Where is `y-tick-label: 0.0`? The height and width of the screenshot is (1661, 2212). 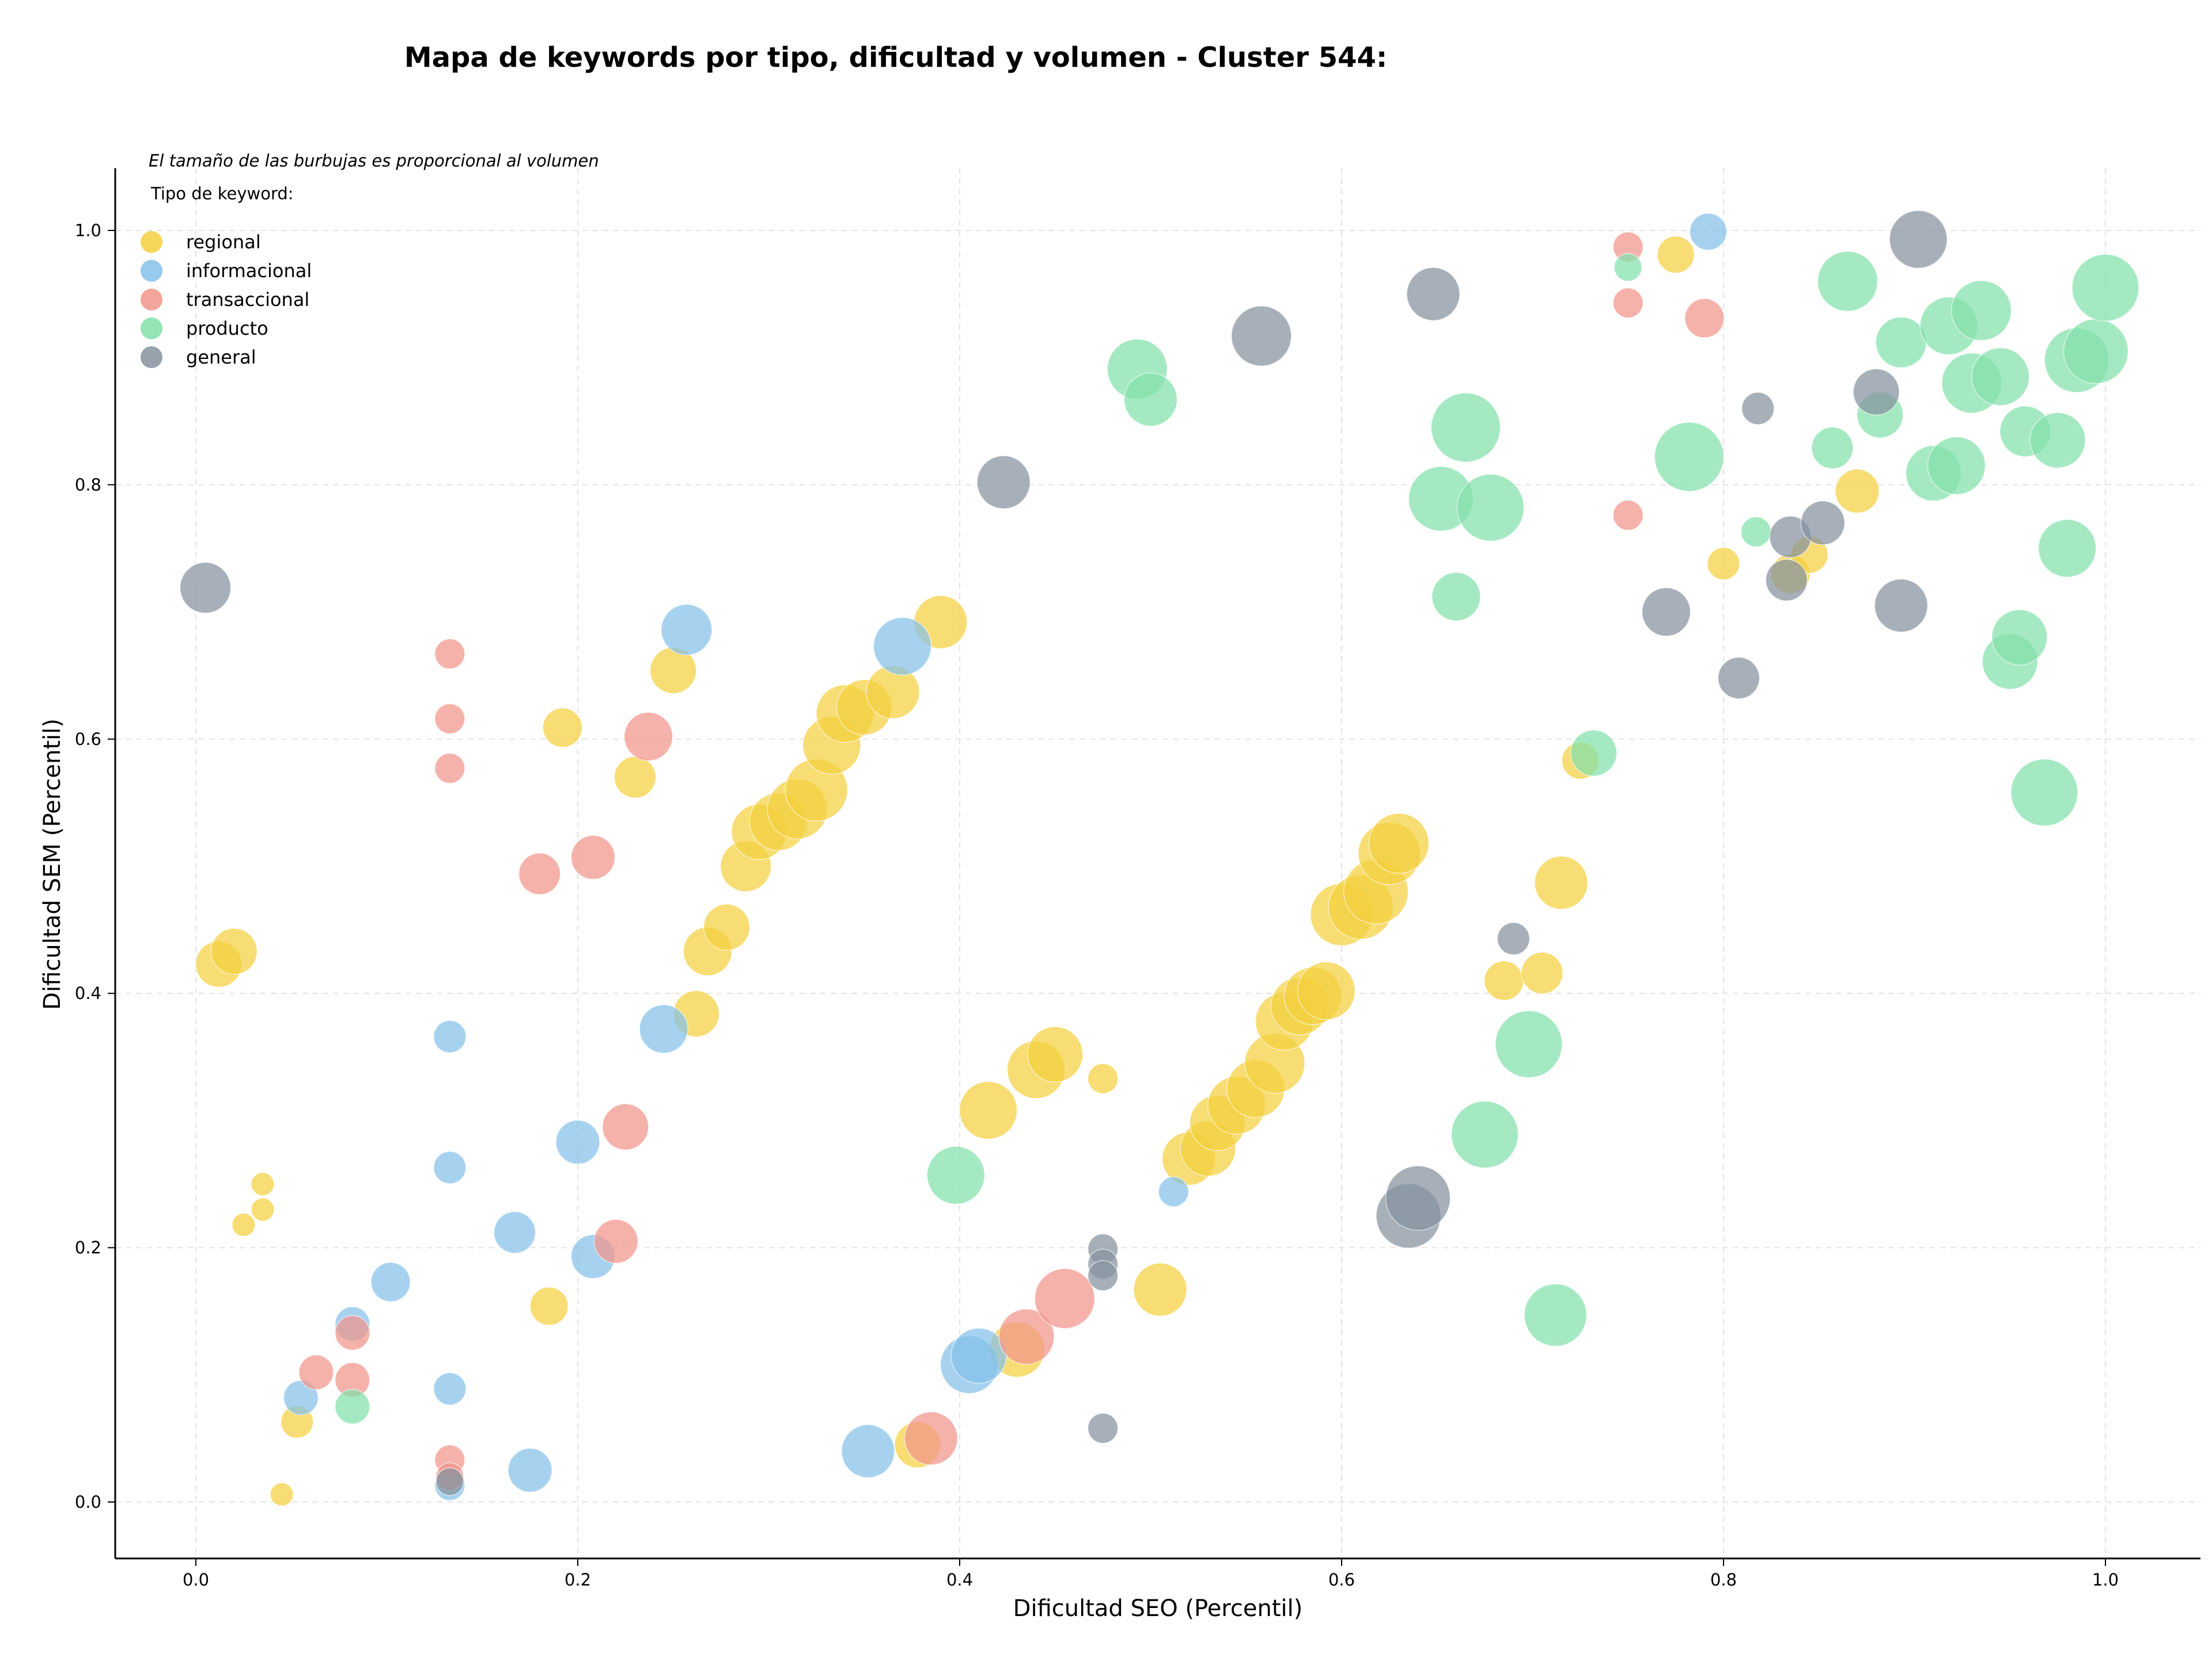 y-tick-label: 0.0 is located at coordinates (88, 1502).